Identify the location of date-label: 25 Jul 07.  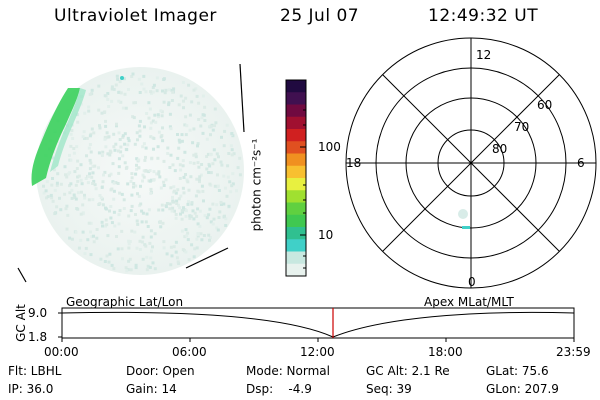
(320, 16).